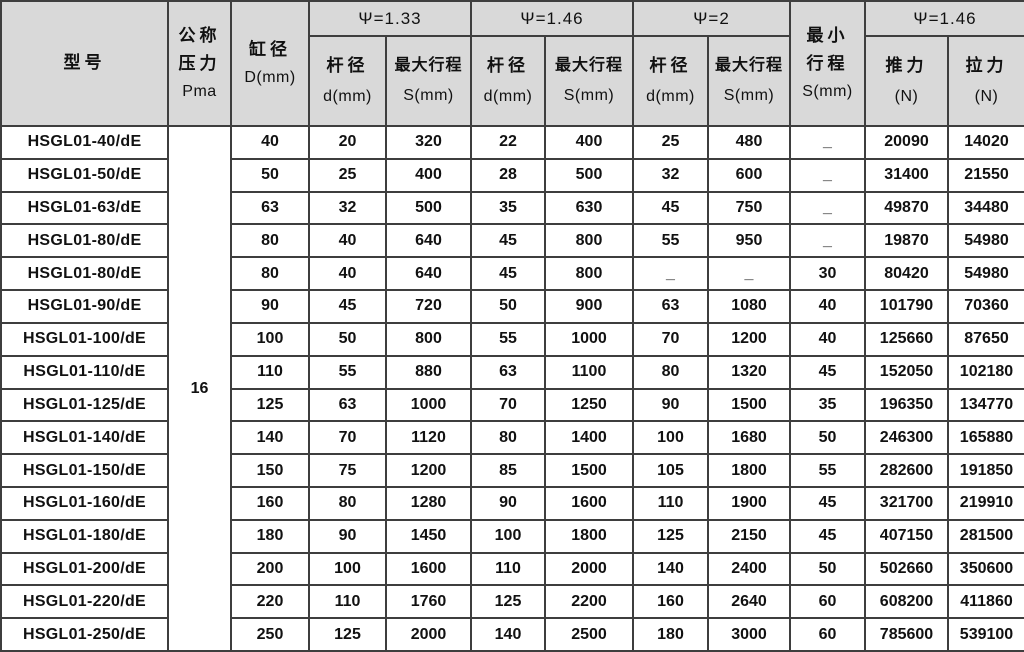  Describe the element at coordinates (84, 503) in the screenshot. I see `model-cell: HSGL01-160/dE` at that location.